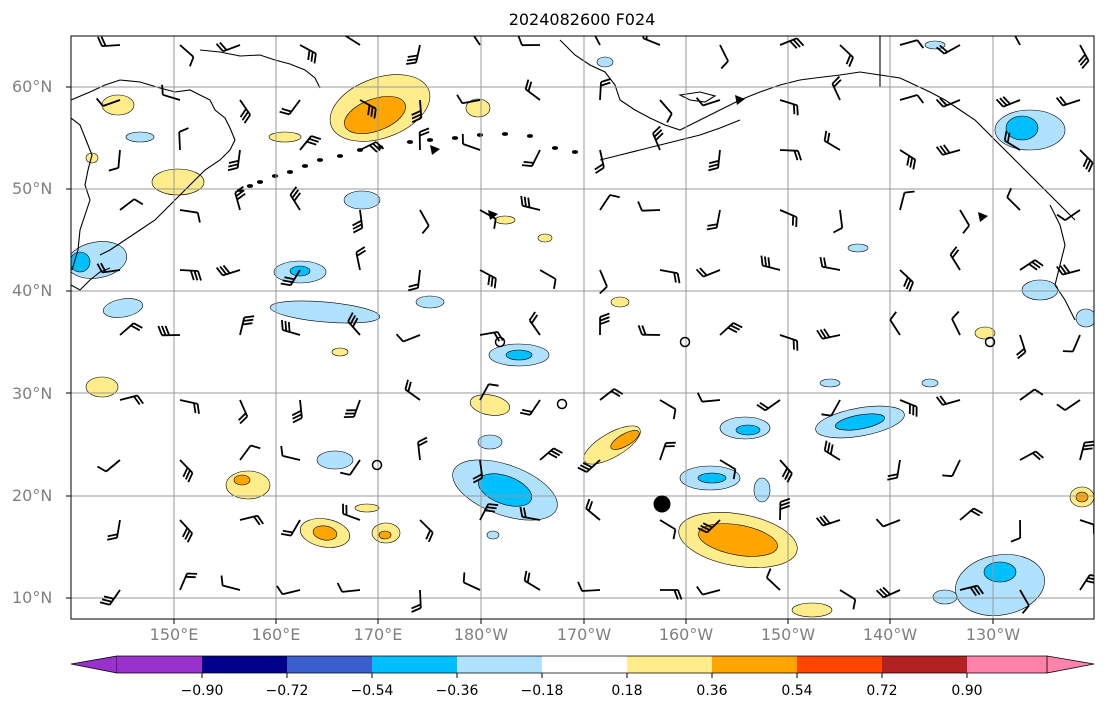  I want to click on wind-barb-pennant, so click(493, 215).